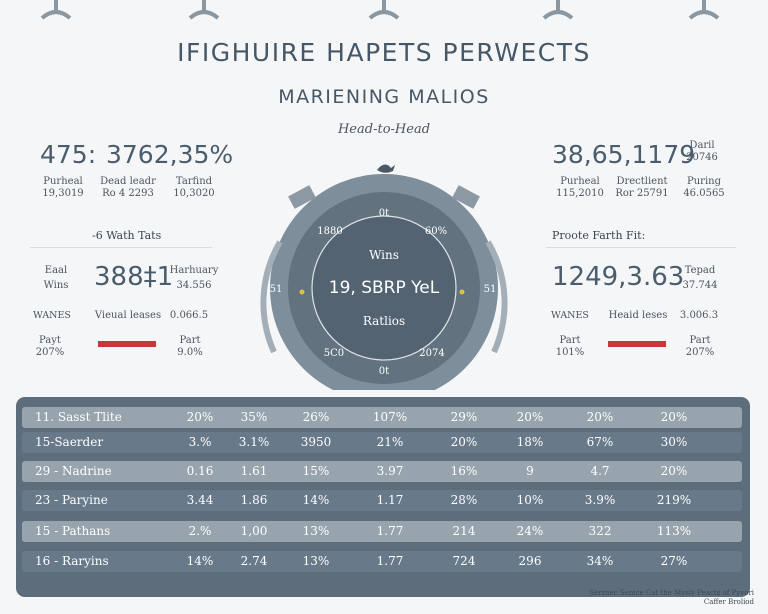 This screenshot has width=768, height=614. Describe the element at coordinates (384, 97) in the screenshot. I see `page-subtitle: MARIENING MALIOS` at that location.